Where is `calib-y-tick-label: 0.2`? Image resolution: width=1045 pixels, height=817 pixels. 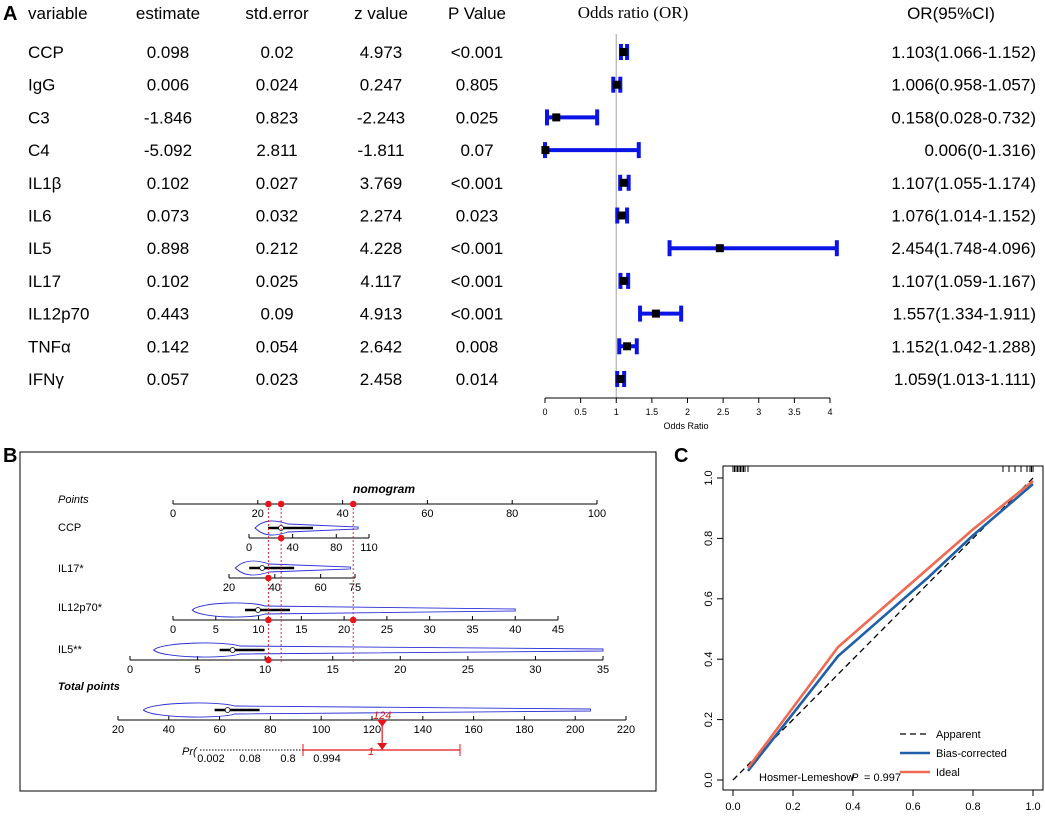
calib-y-tick-label: 0.2 is located at coordinates (709, 719).